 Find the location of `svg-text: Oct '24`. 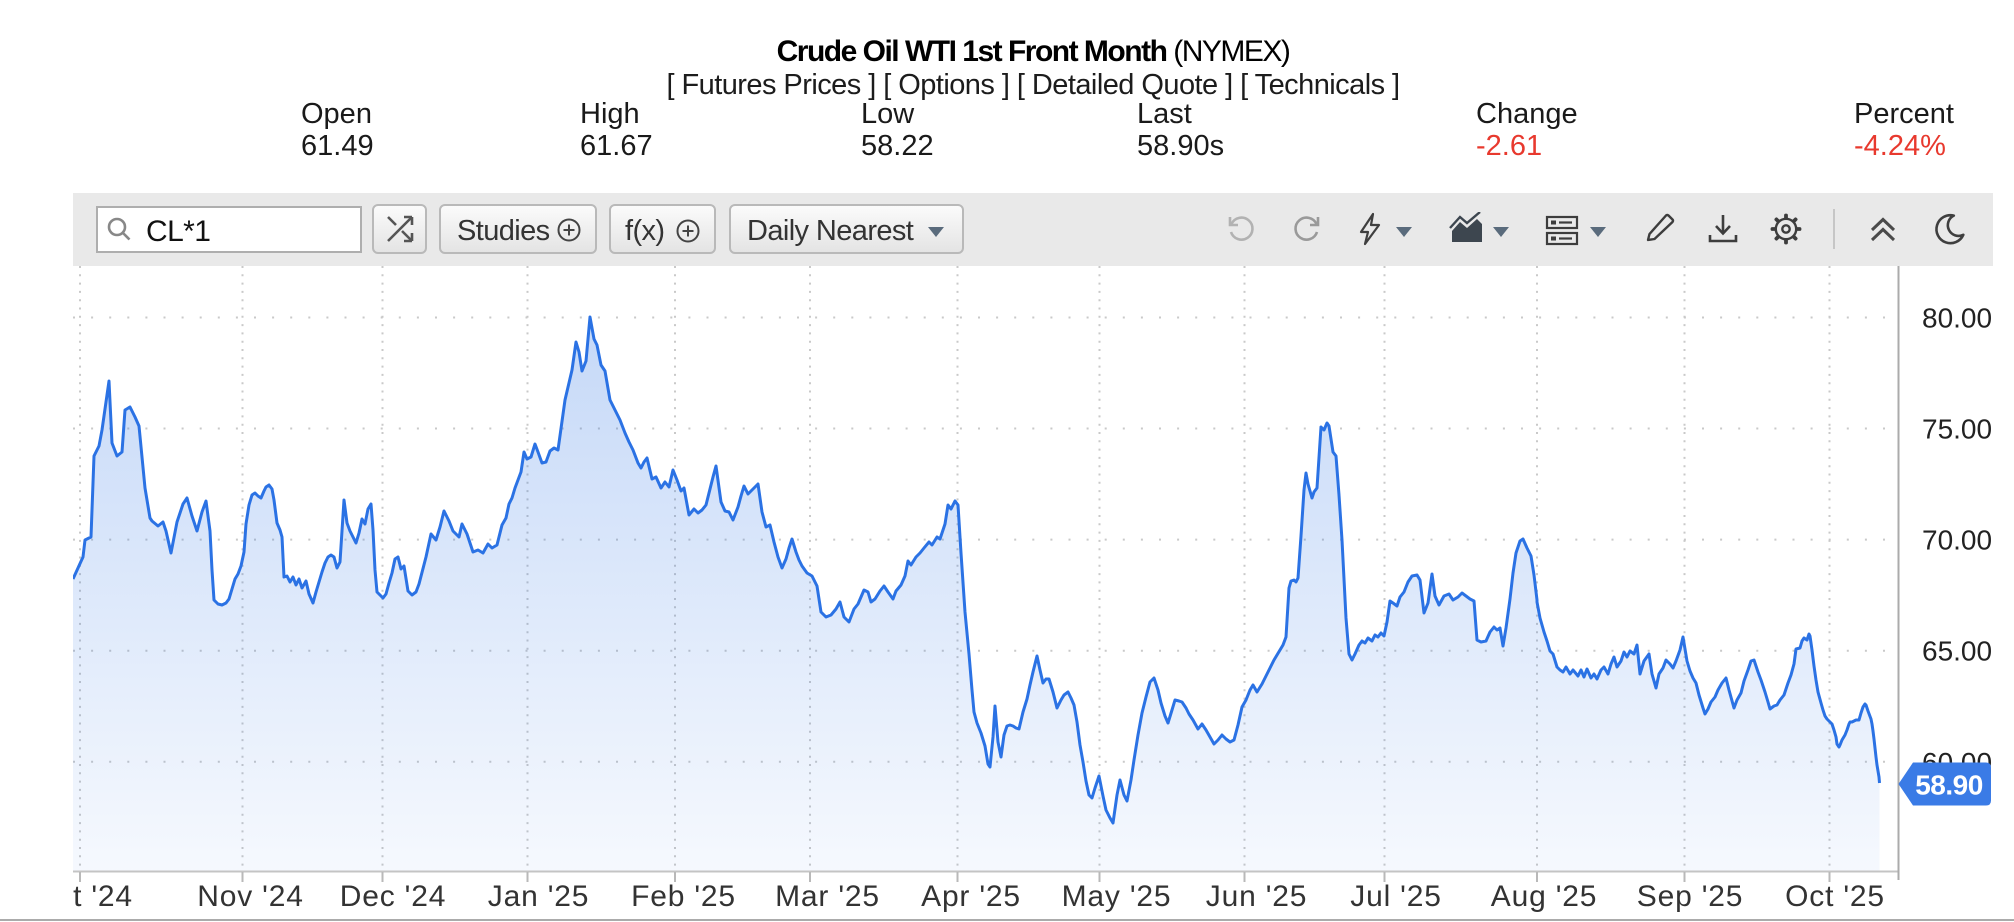

svg-text: Oct '24 is located at coordinates (83, 896).